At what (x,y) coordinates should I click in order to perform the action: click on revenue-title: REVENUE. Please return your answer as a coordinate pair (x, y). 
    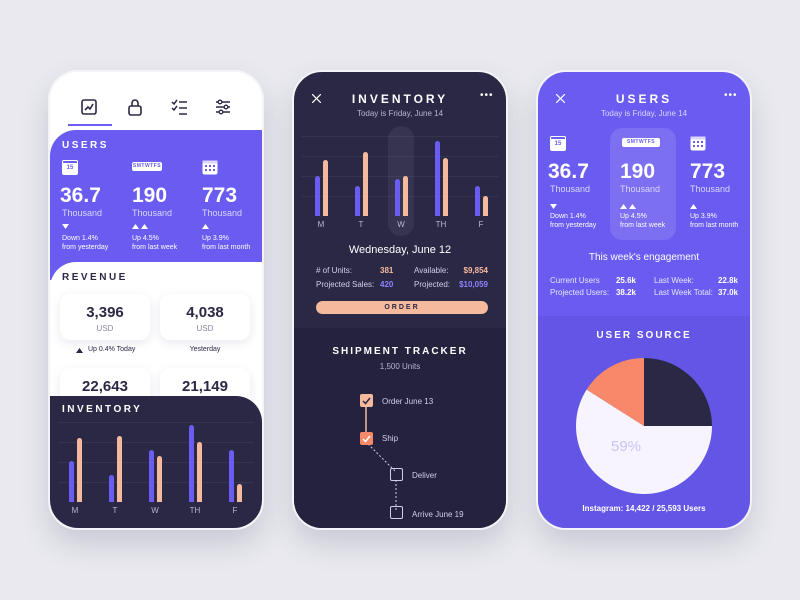
    Looking at the image, I should click on (95, 277).